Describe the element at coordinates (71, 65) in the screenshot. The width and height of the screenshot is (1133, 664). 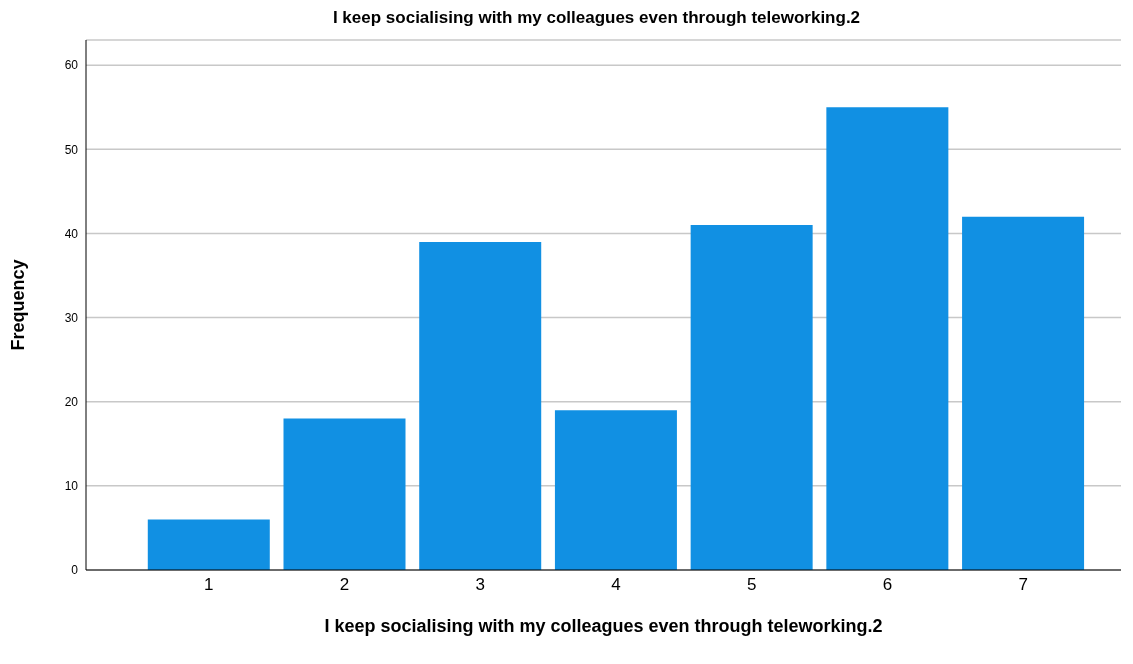
I see `y-tick-label: 60` at that location.